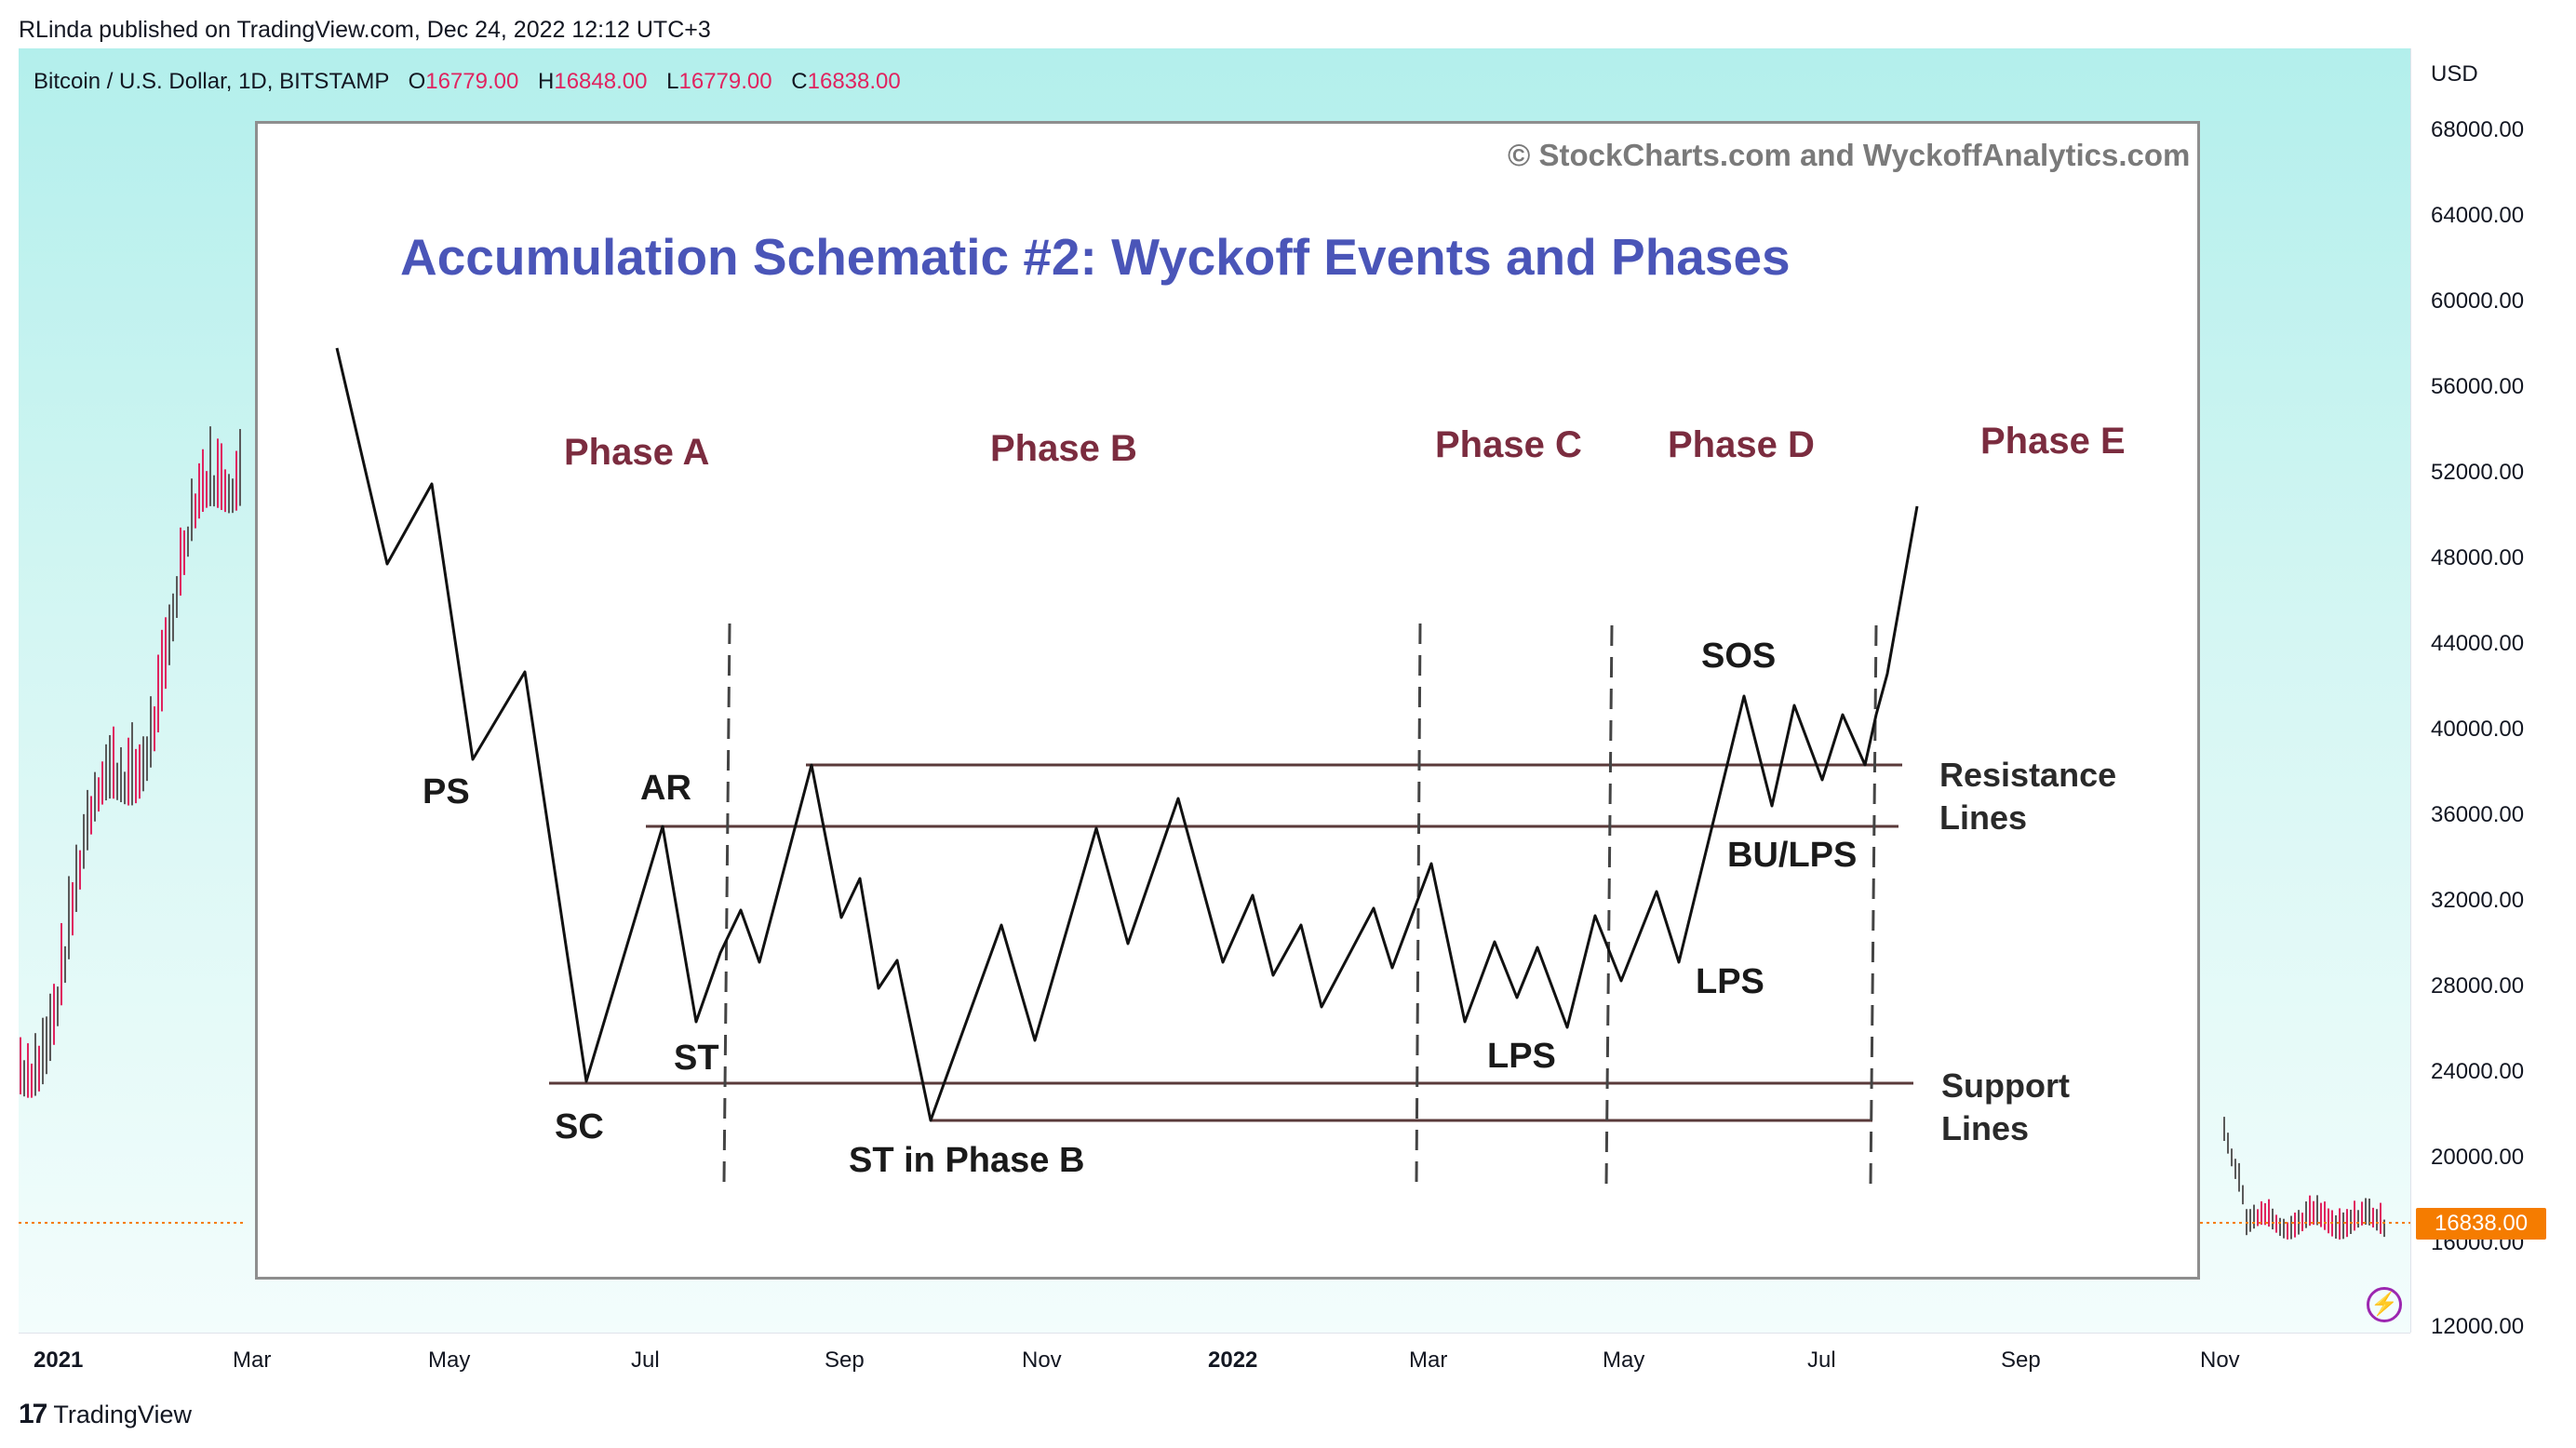 The height and width of the screenshot is (1448, 2576). What do you see at coordinates (211, 81) in the screenshot?
I see `symbol-name: Bitcoin / U.S. Dollar, 1D, BITSTAMP` at bounding box center [211, 81].